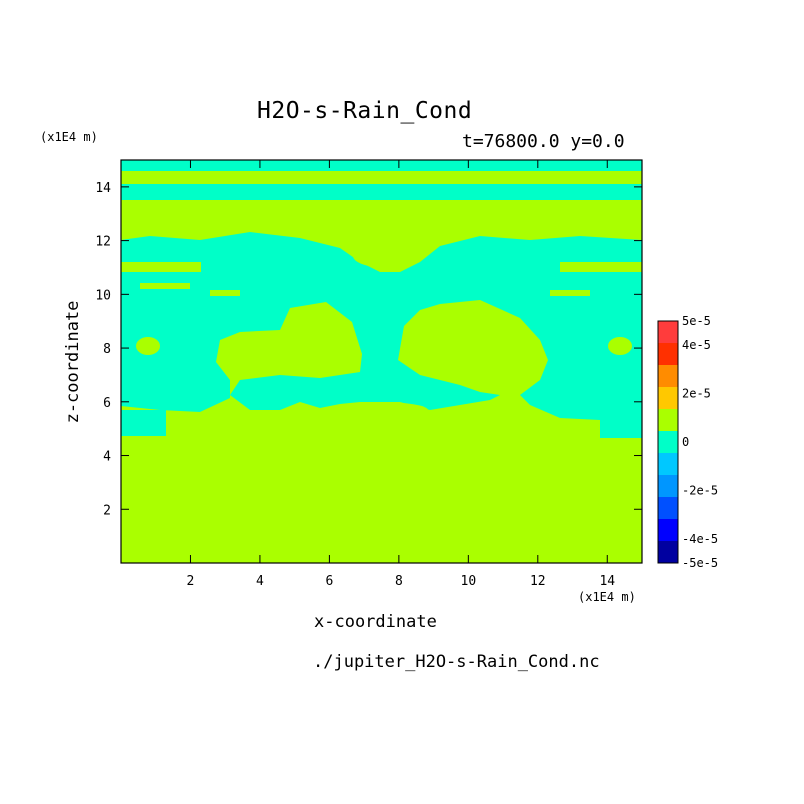 This screenshot has width=804, height=804. Describe the element at coordinates (696, 394) in the screenshot. I see `colorbar-tick-label: 2e-5` at that location.